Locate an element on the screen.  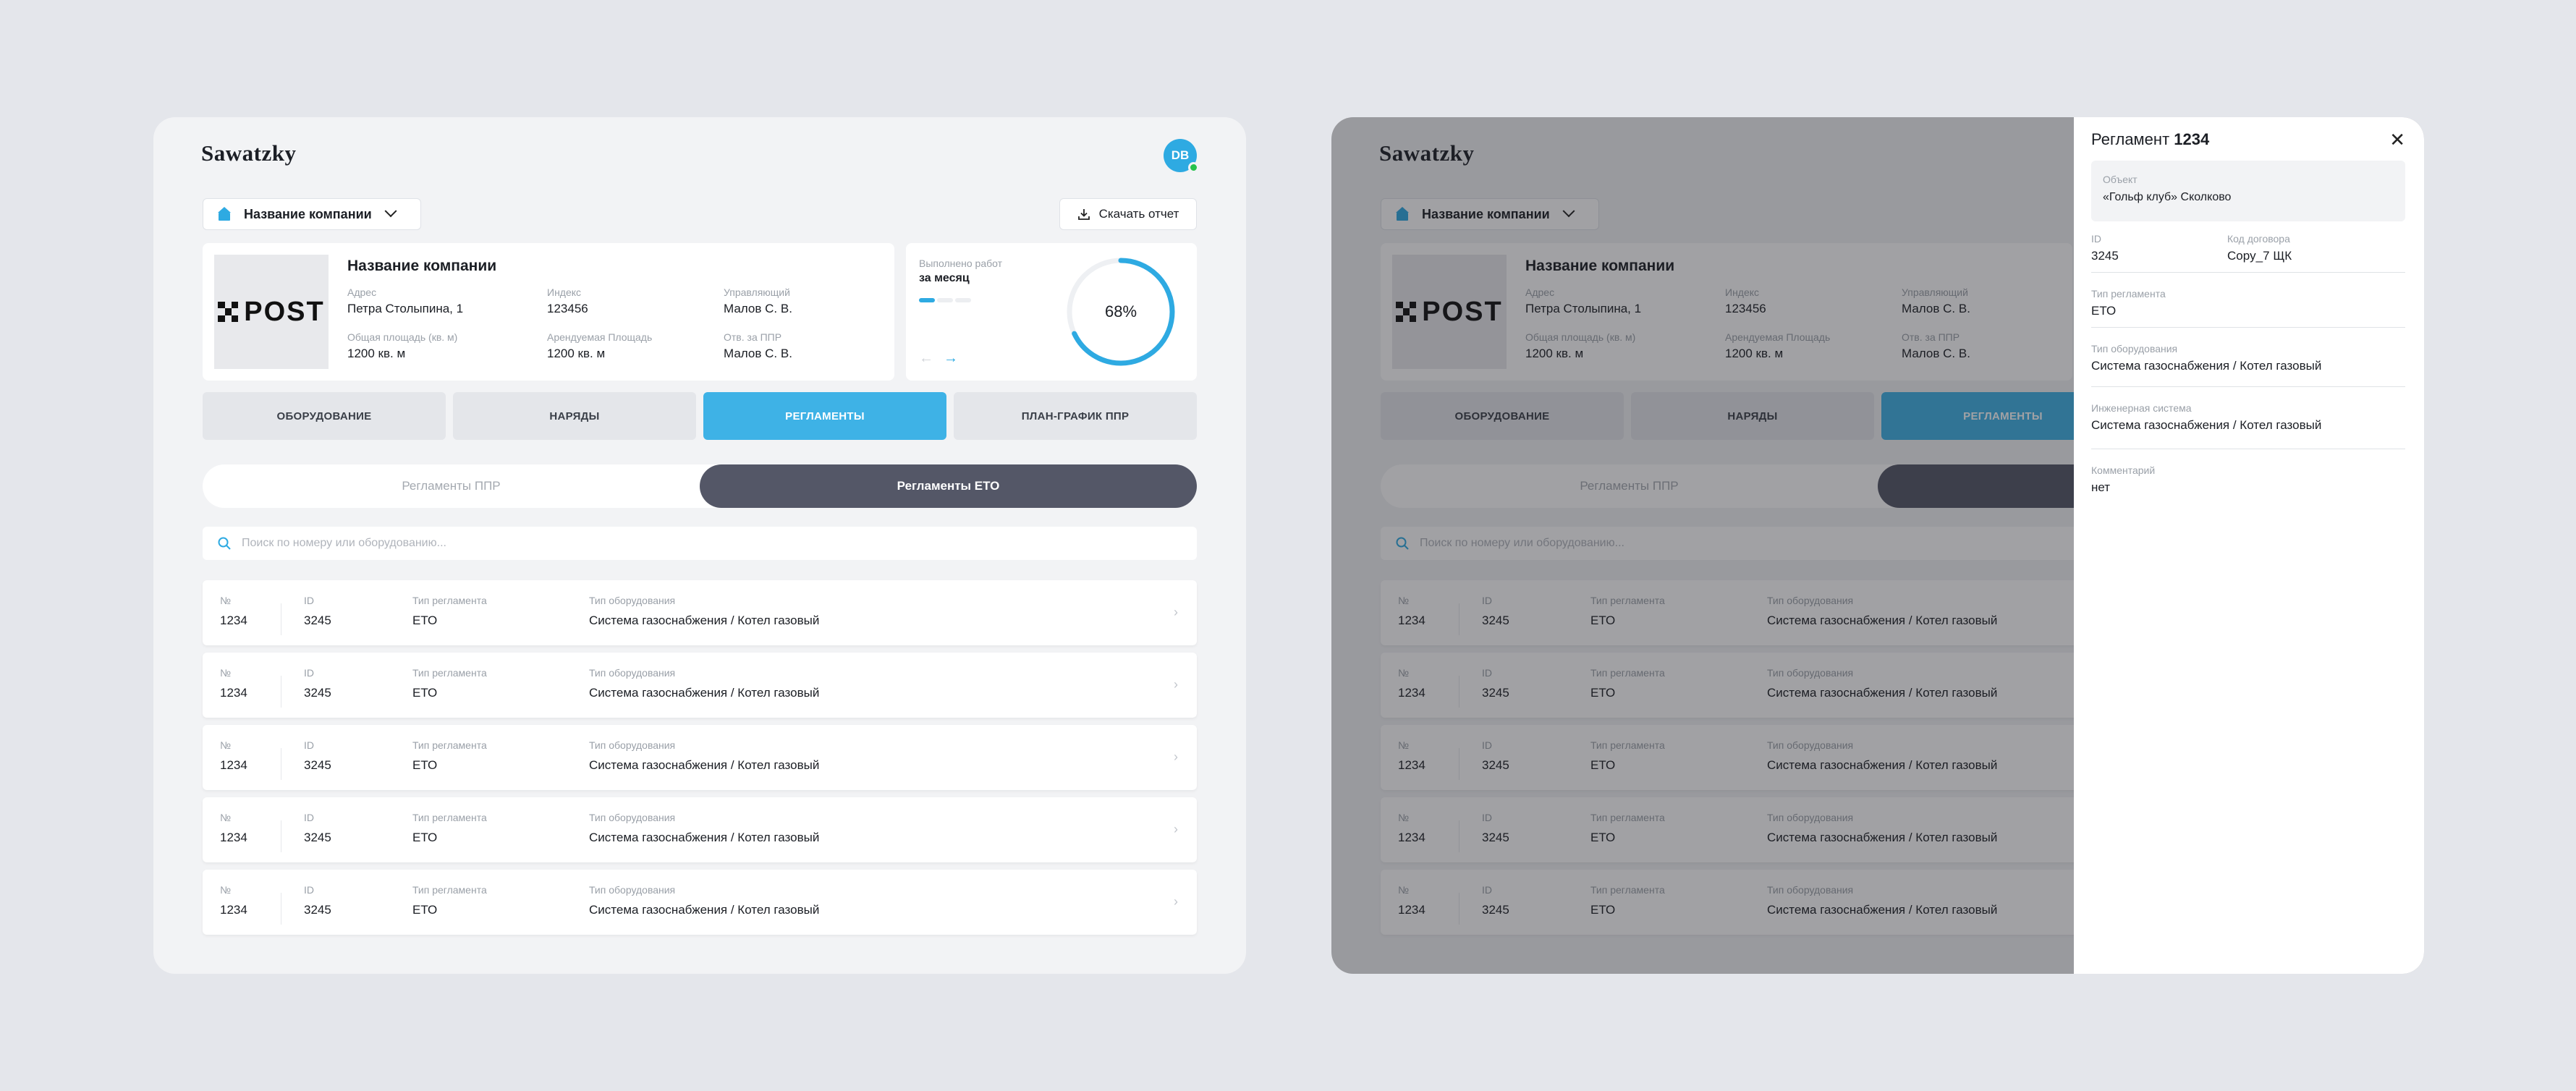
period-dots is located at coordinates (945, 300).